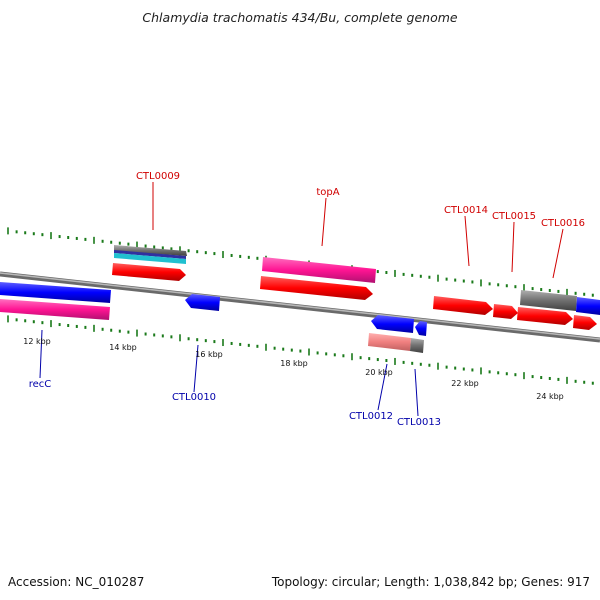 Image resolution: width=600 pixels, height=600 pixels. Describe the element at coordinates (300, 307) in the screenshot. I see `genome-backbone` at that location.